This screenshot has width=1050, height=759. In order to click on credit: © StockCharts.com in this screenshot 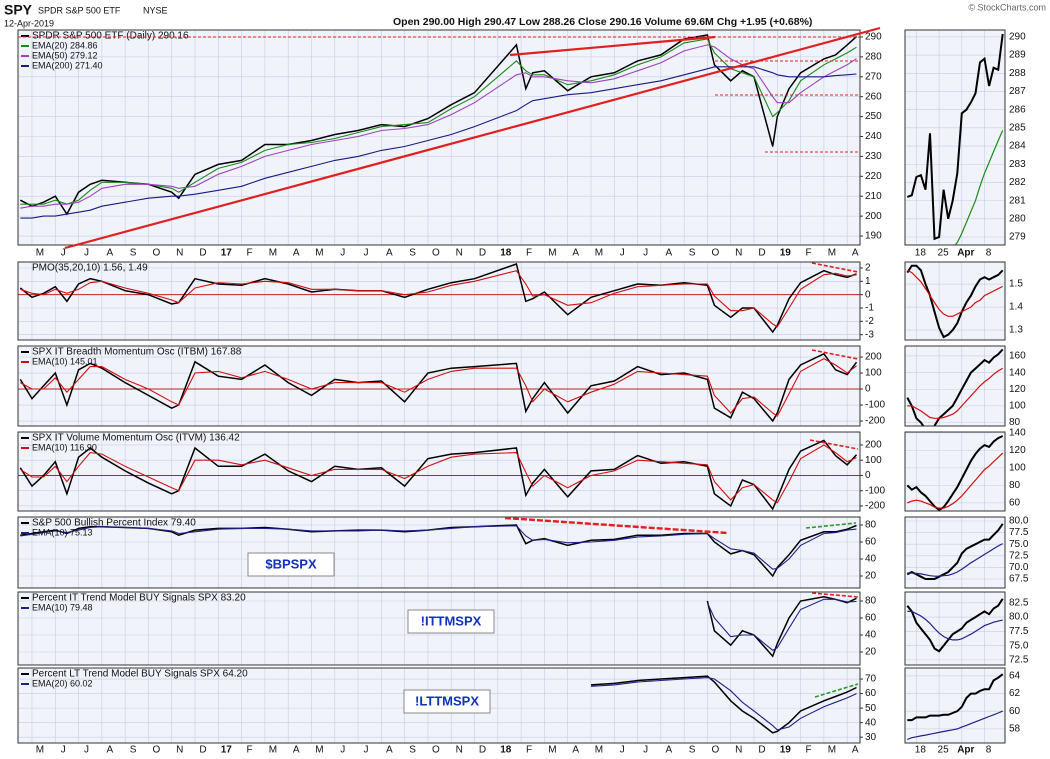, I will do `click(1007, 7)`.